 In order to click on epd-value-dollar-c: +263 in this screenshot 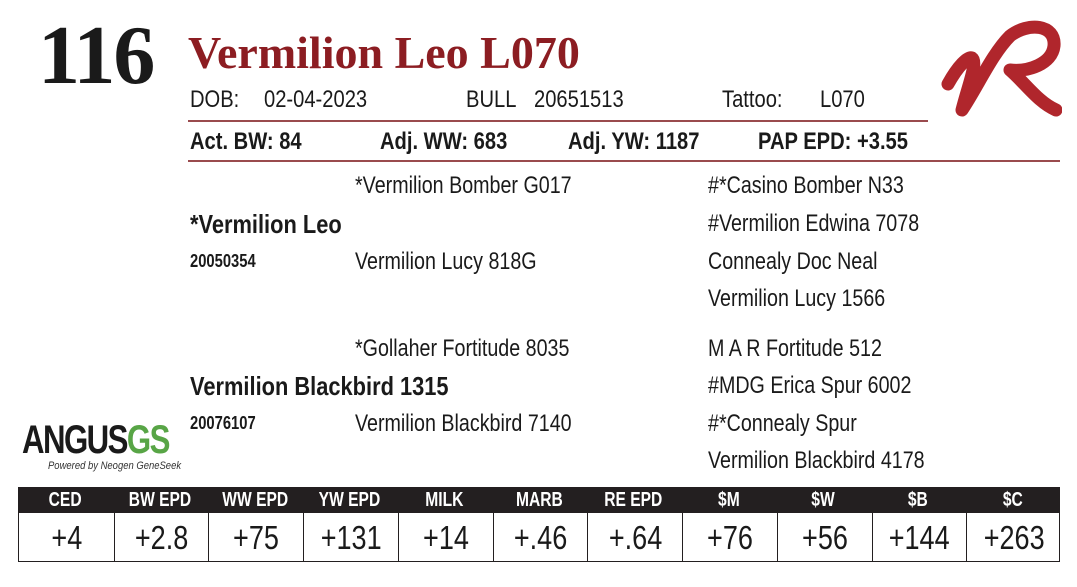, I will do `click(1013, 537)`.